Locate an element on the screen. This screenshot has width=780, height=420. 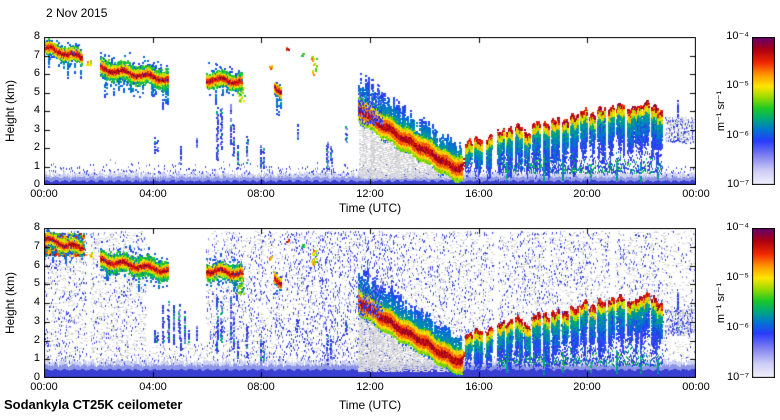
time-axis-label-bottom: Time (UTC) is located at coordinates (370, 405).